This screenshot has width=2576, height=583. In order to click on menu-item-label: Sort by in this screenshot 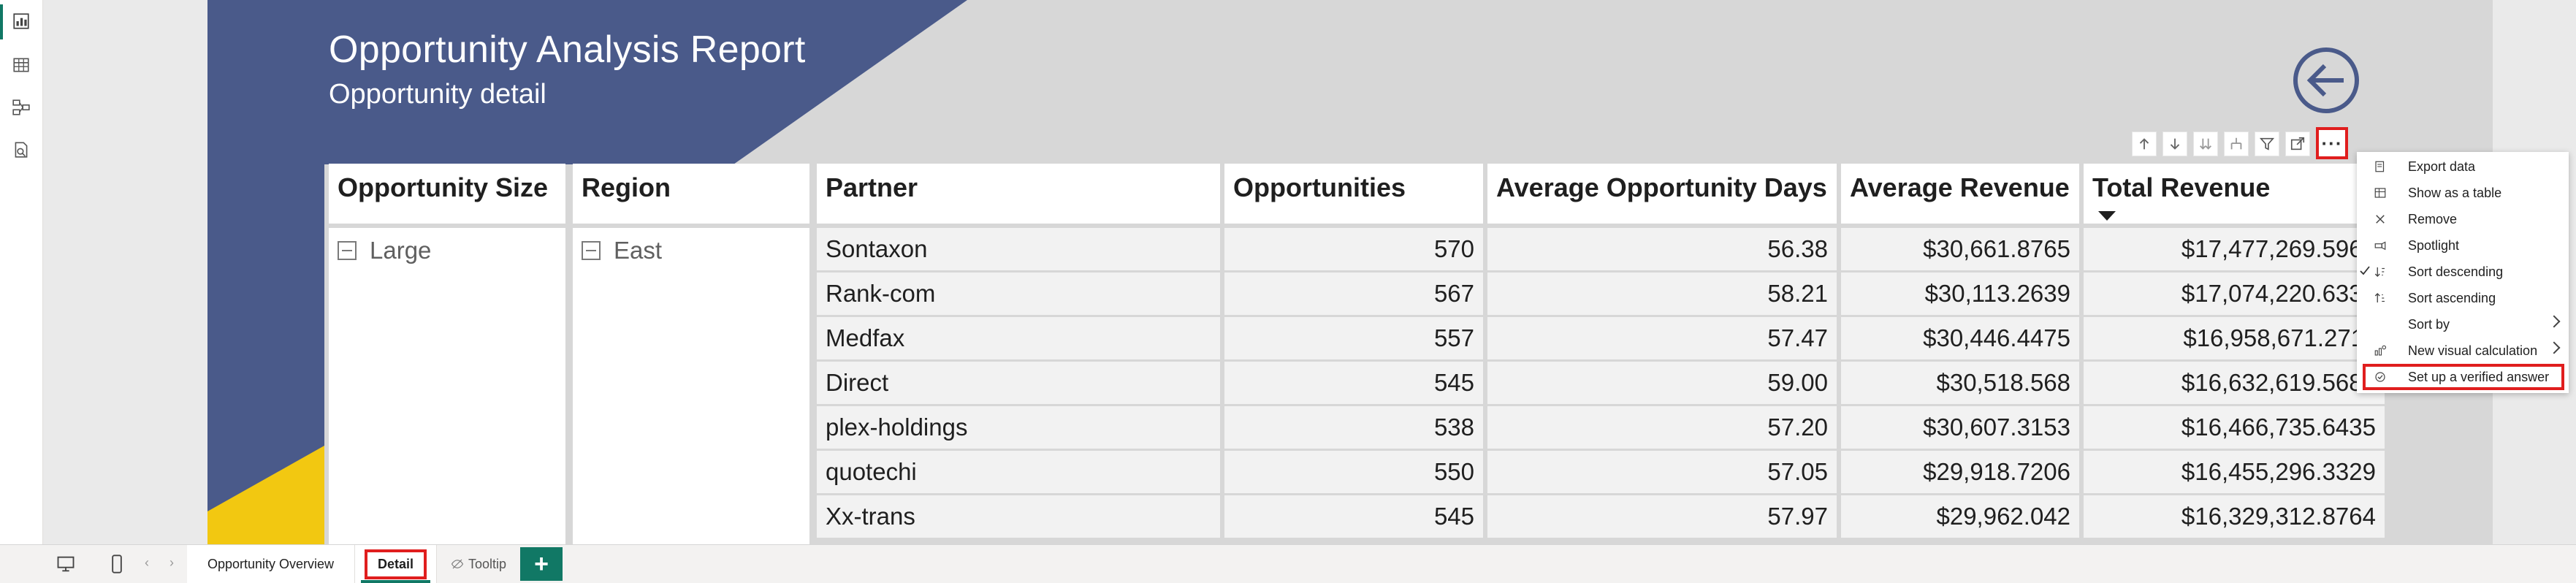, I will do `click(2429, 324)`.